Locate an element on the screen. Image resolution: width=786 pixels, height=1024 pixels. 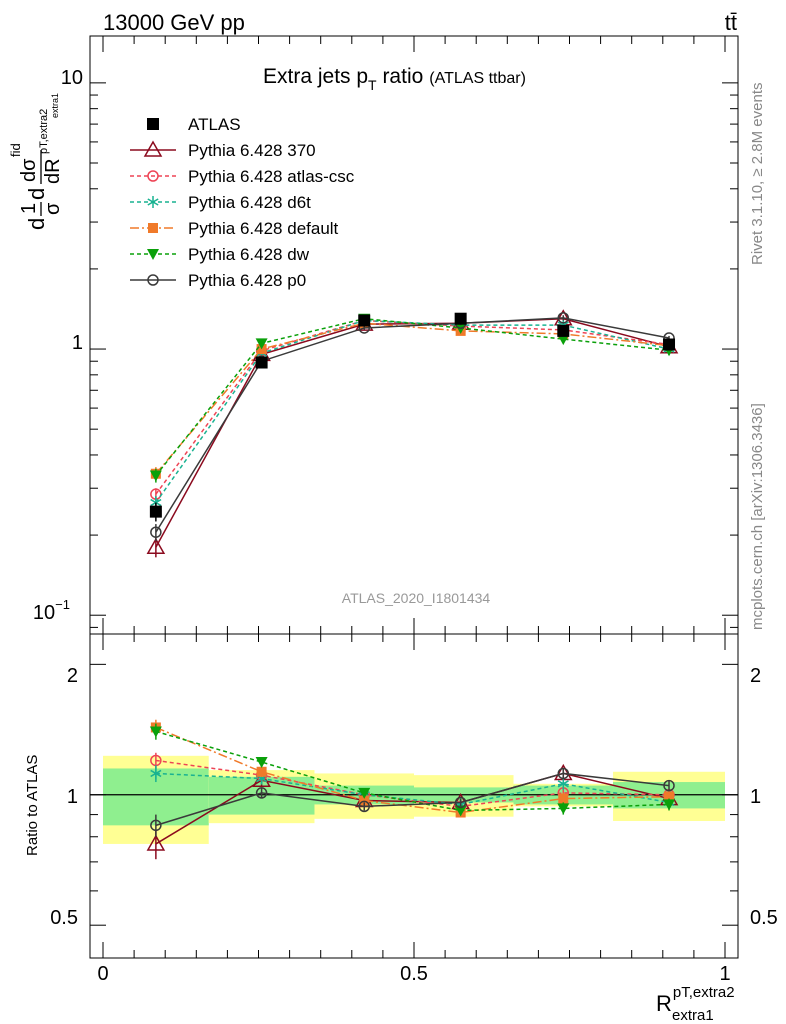
series-line-pythia-6-428-dw is located at coordinates (412, 396).